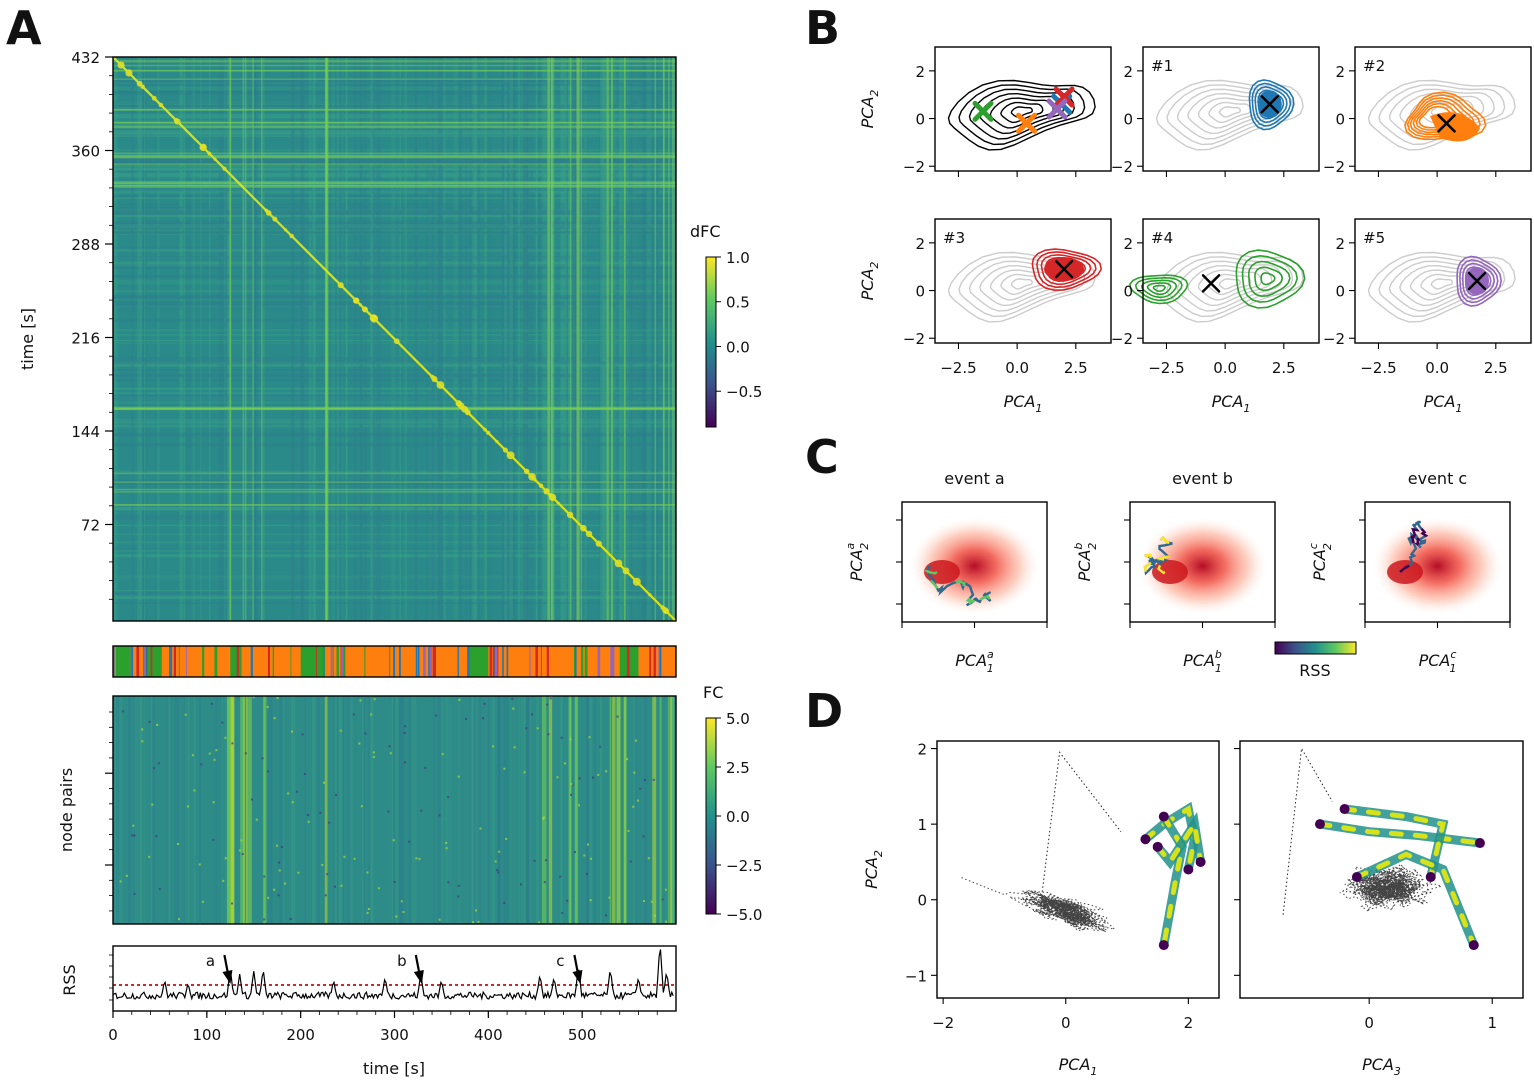 The height and width of the screenshot is (1083, 1534). Describe the element at coordinates (1435, 660) in the screenshot. I see `event-x-axis-label-base: PCA` at that location.